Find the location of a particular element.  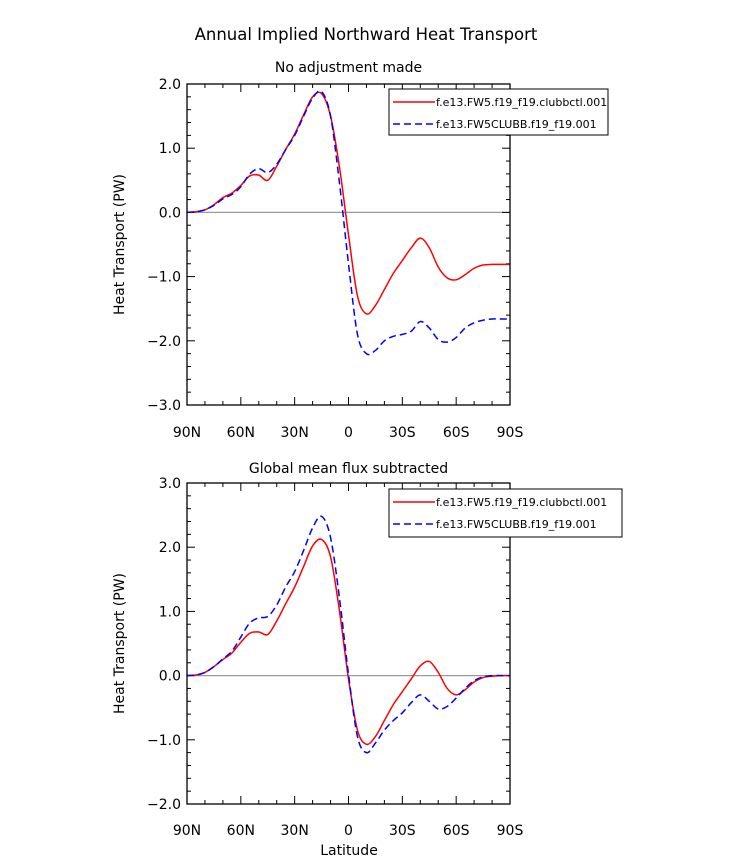

panel-subtitle: No adjustment made is located at coordinates (348, 68).